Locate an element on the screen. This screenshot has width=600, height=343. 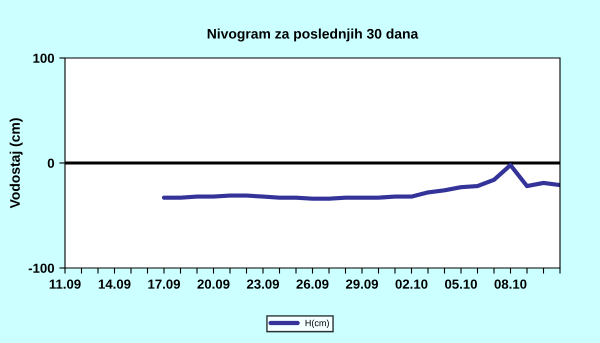
x-tick-label: 20.09 is located at coordinates (213, 284).